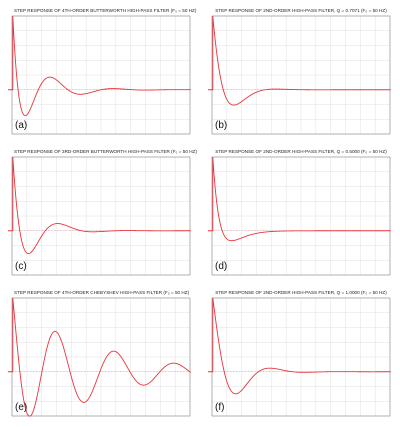  I want to click on panel-label: (c), so click(21, 266).